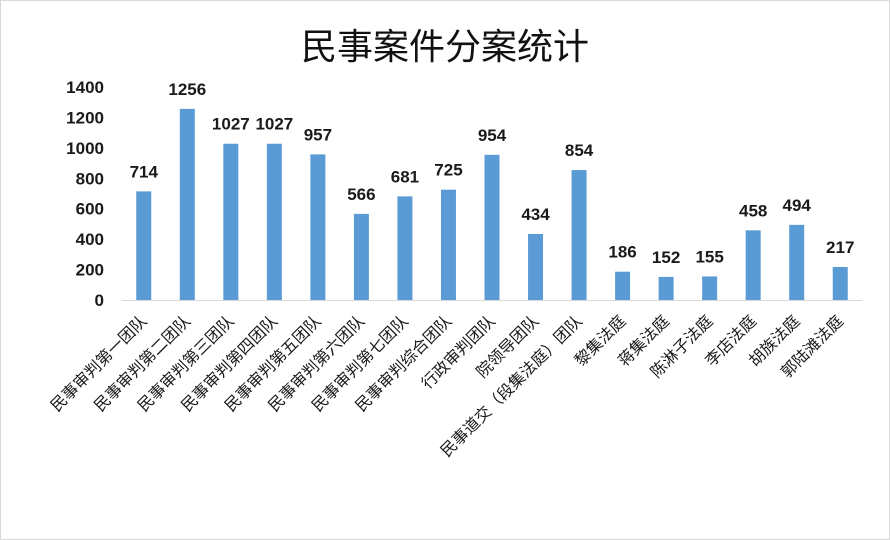 The width and height of the screenshot is (890, 540). I want to click on y-tick-label: 1400, so click(85, 87).